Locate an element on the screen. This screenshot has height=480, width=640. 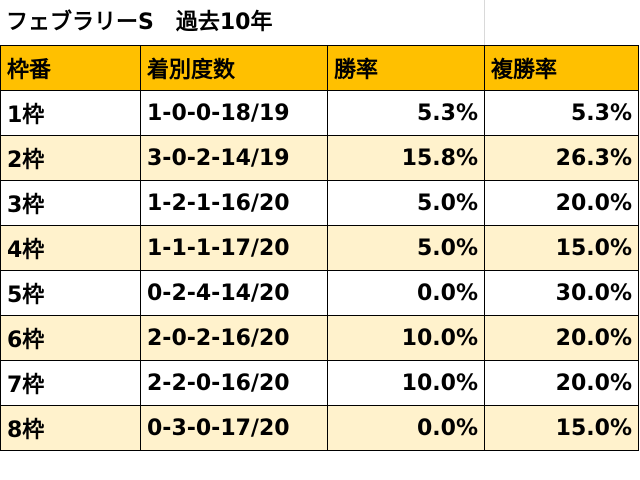
table-row: 7枠 2-2-0-16/20 10.0% 20.0% is located at coordinates (319, 383).